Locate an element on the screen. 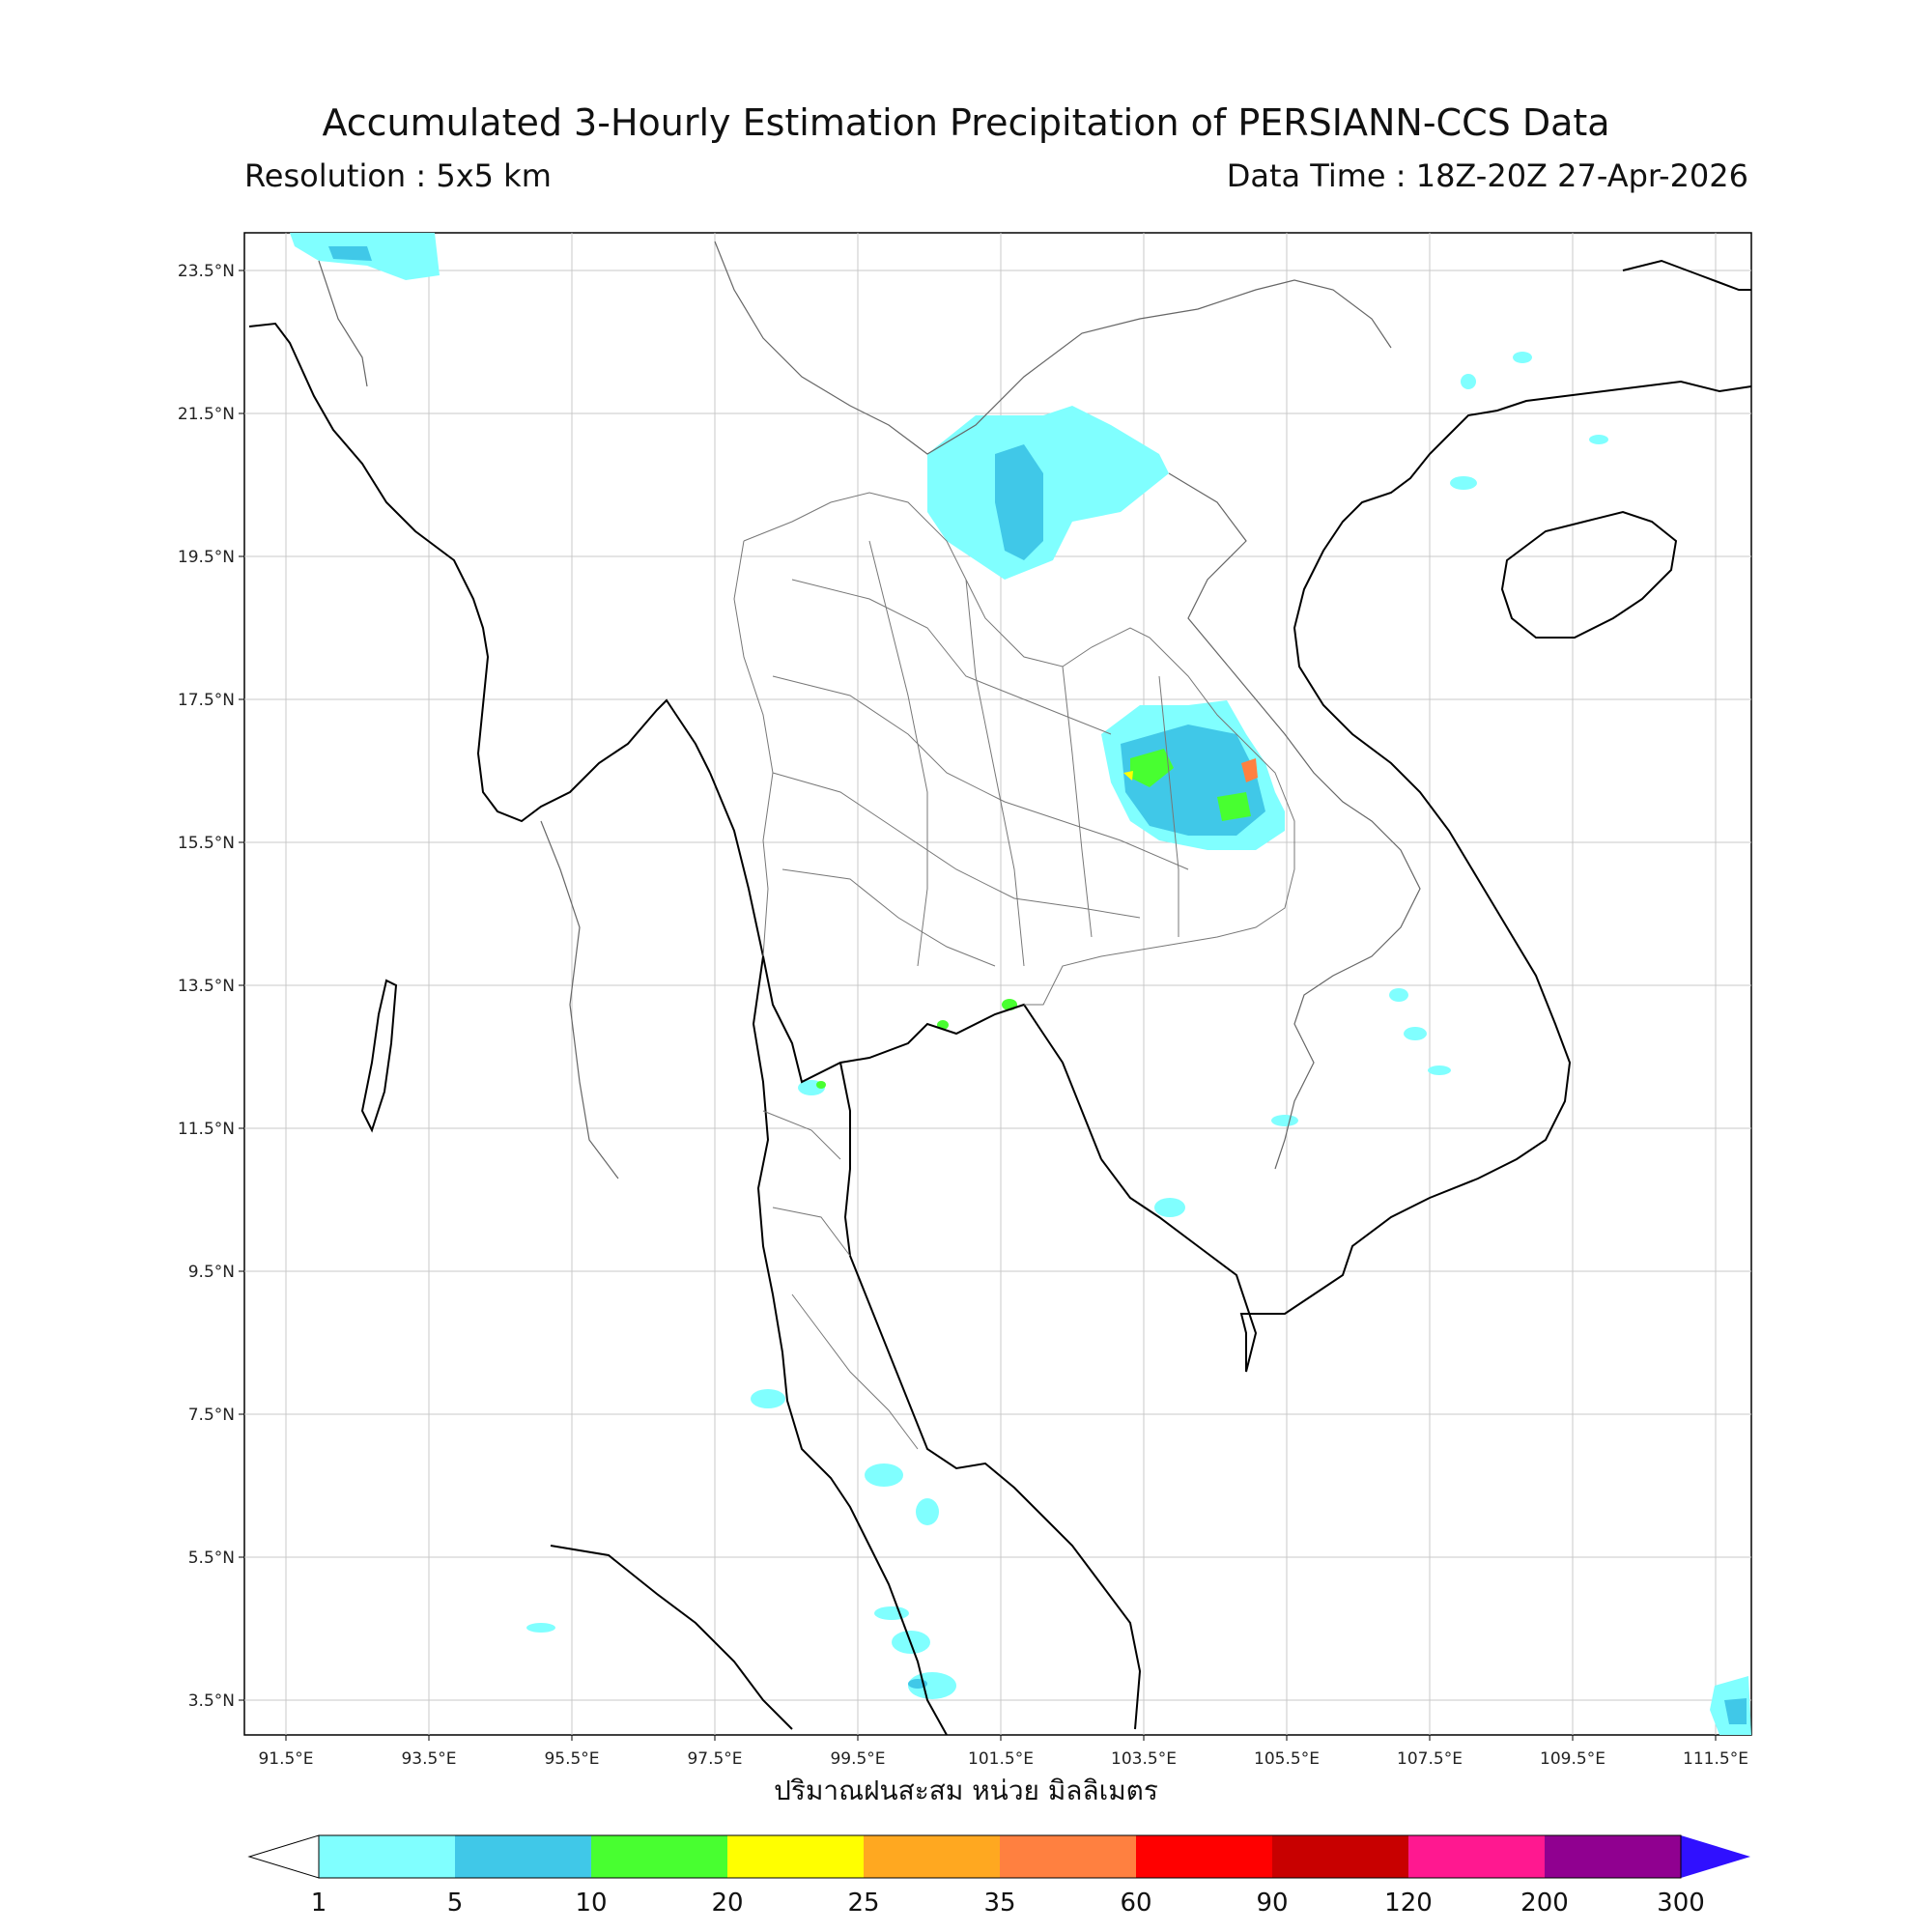  colorbar-tick-label: 20 is located at coordinates (727, 1903).